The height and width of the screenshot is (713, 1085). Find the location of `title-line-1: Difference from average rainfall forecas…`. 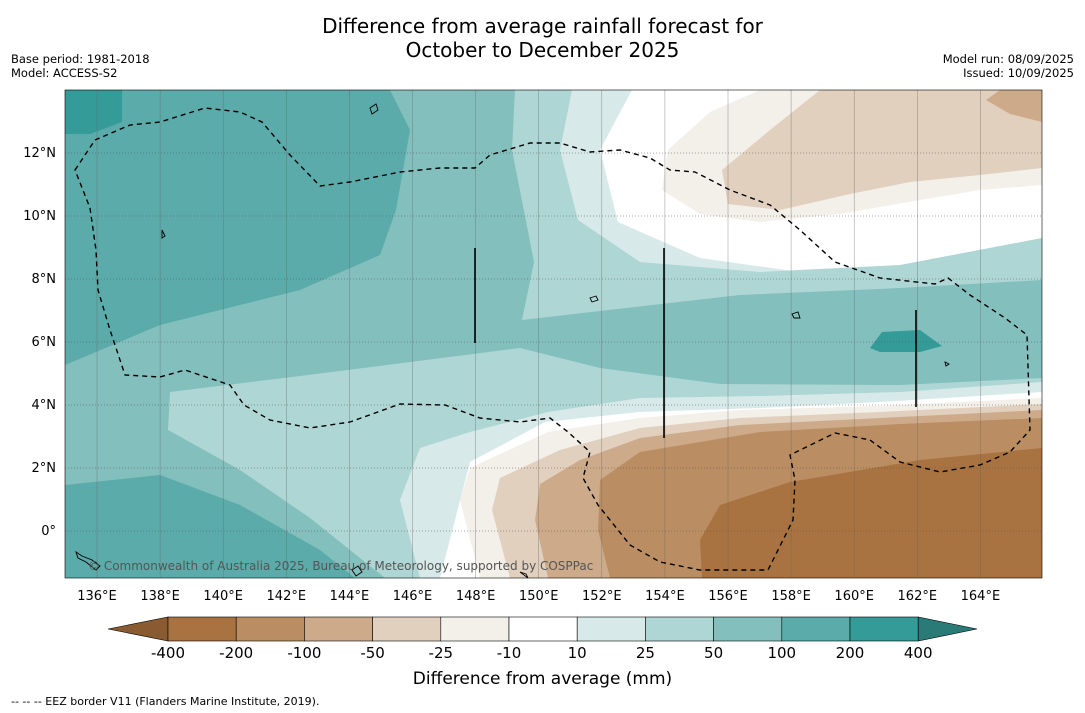

title-line-1: Difference from average rainfall forecas… is located at coordinates (542, 26).